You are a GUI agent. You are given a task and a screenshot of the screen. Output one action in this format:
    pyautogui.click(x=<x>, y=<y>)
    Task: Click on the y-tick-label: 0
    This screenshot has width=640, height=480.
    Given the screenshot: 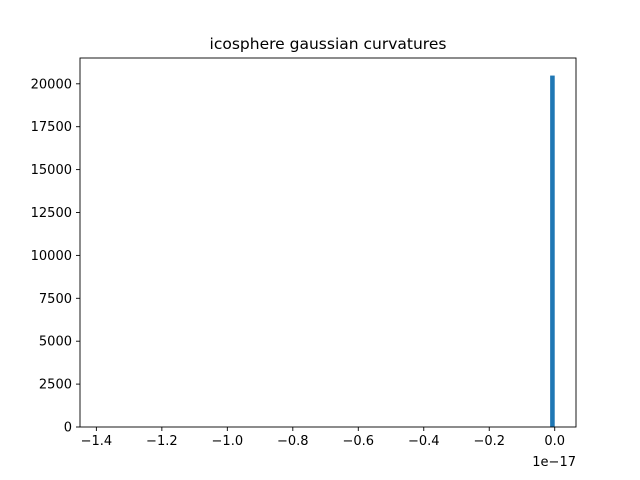 What is the action you would take?
    pyautogui.click(x=68, y=428)
    